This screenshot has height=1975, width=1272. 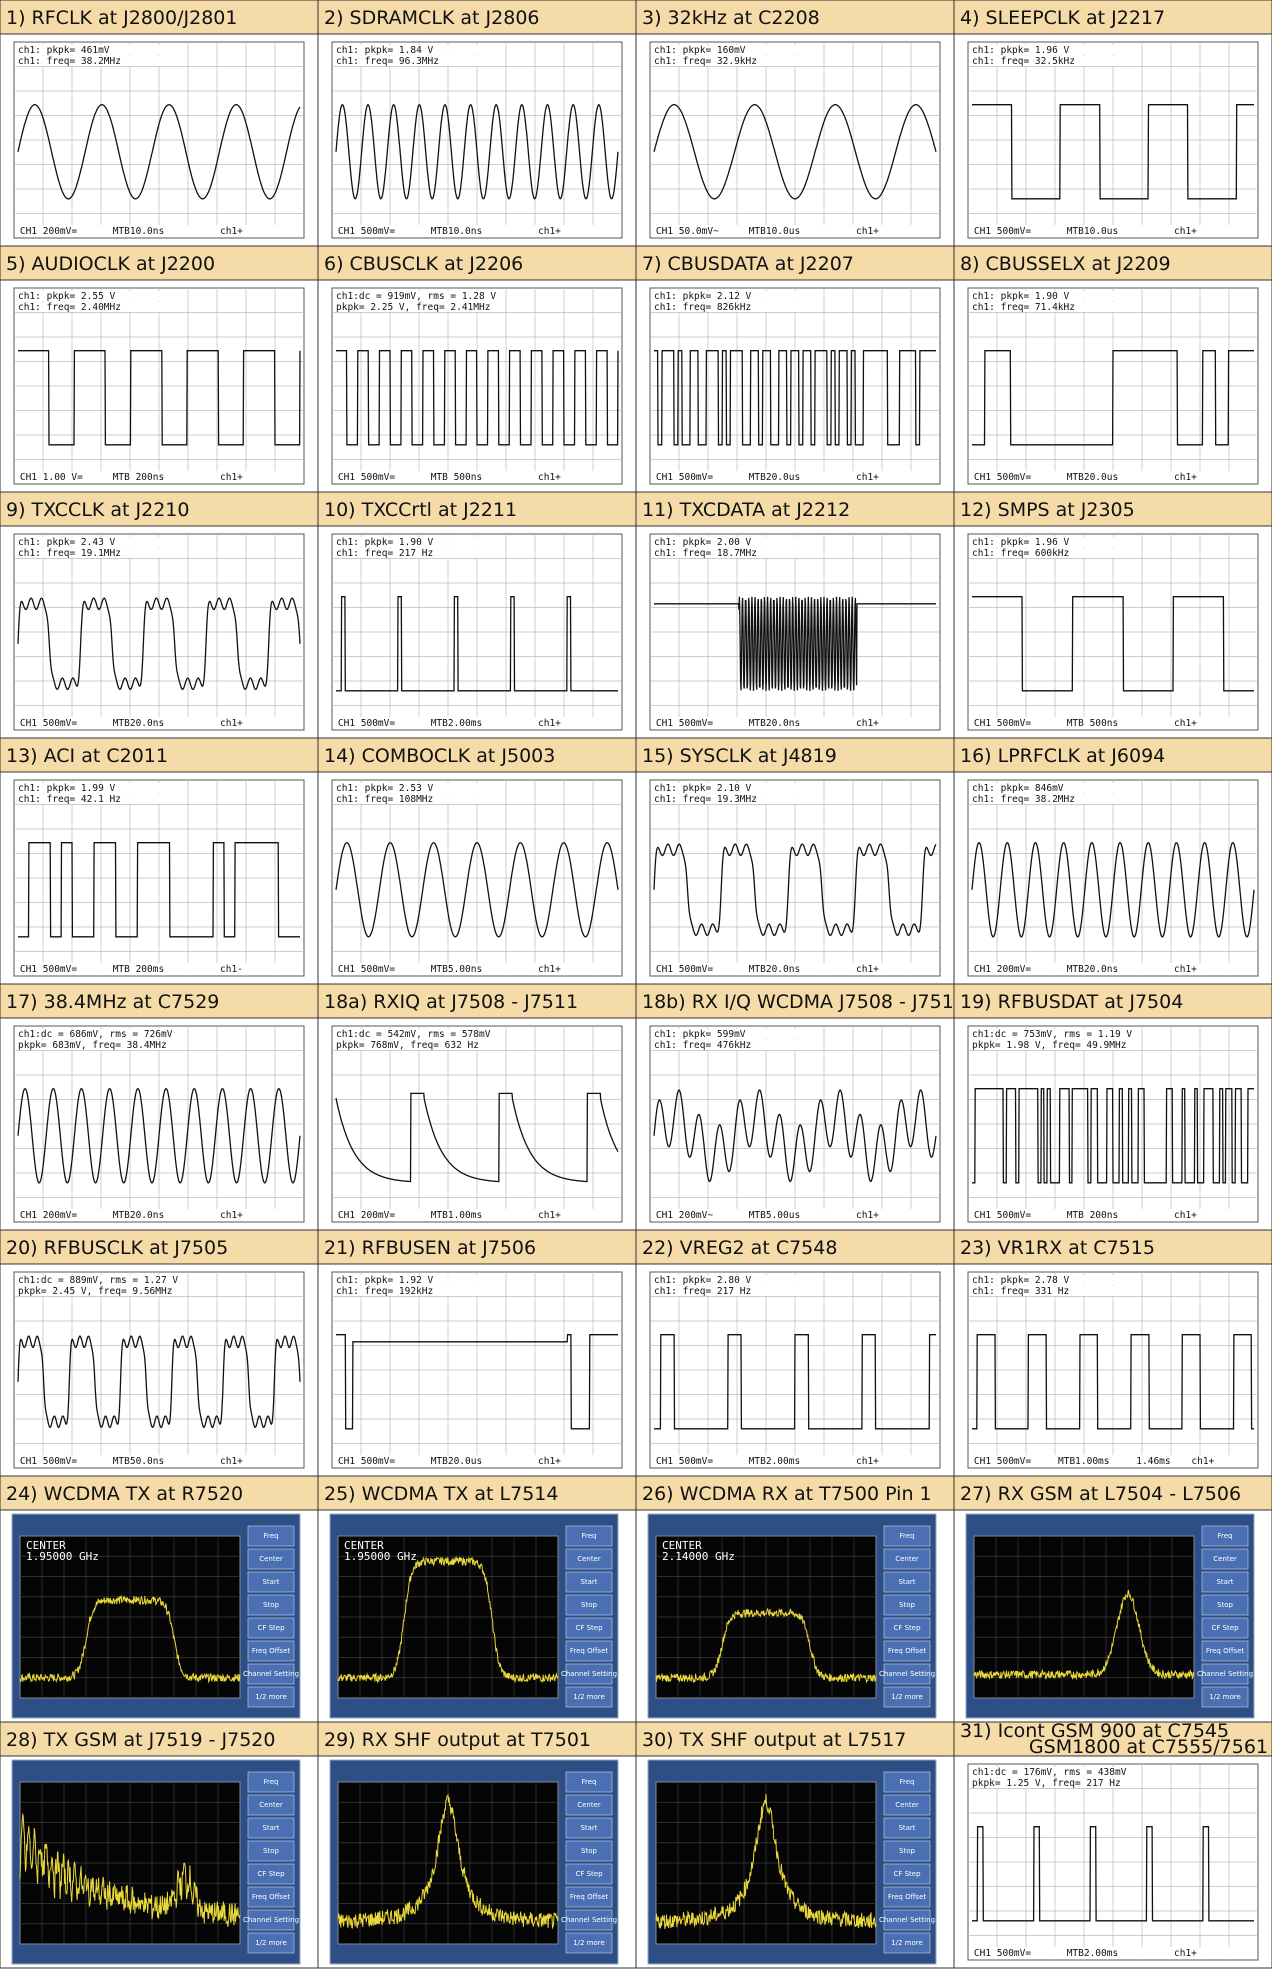 What do you see at coordinates (138, 231) in the screenshot?
I see `scope-footer: MTB10.0ns` at bounding box center [138, 231].